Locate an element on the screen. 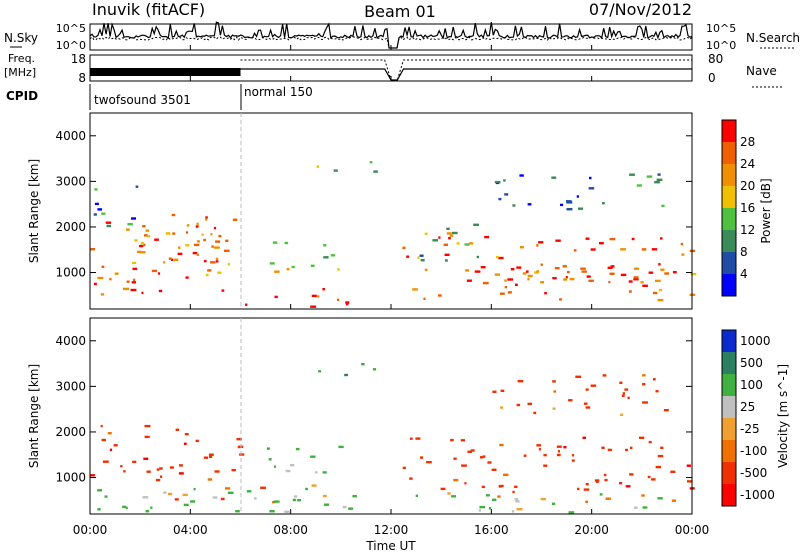  freq-tick-low: 8 is located at coordinates (82, 78).